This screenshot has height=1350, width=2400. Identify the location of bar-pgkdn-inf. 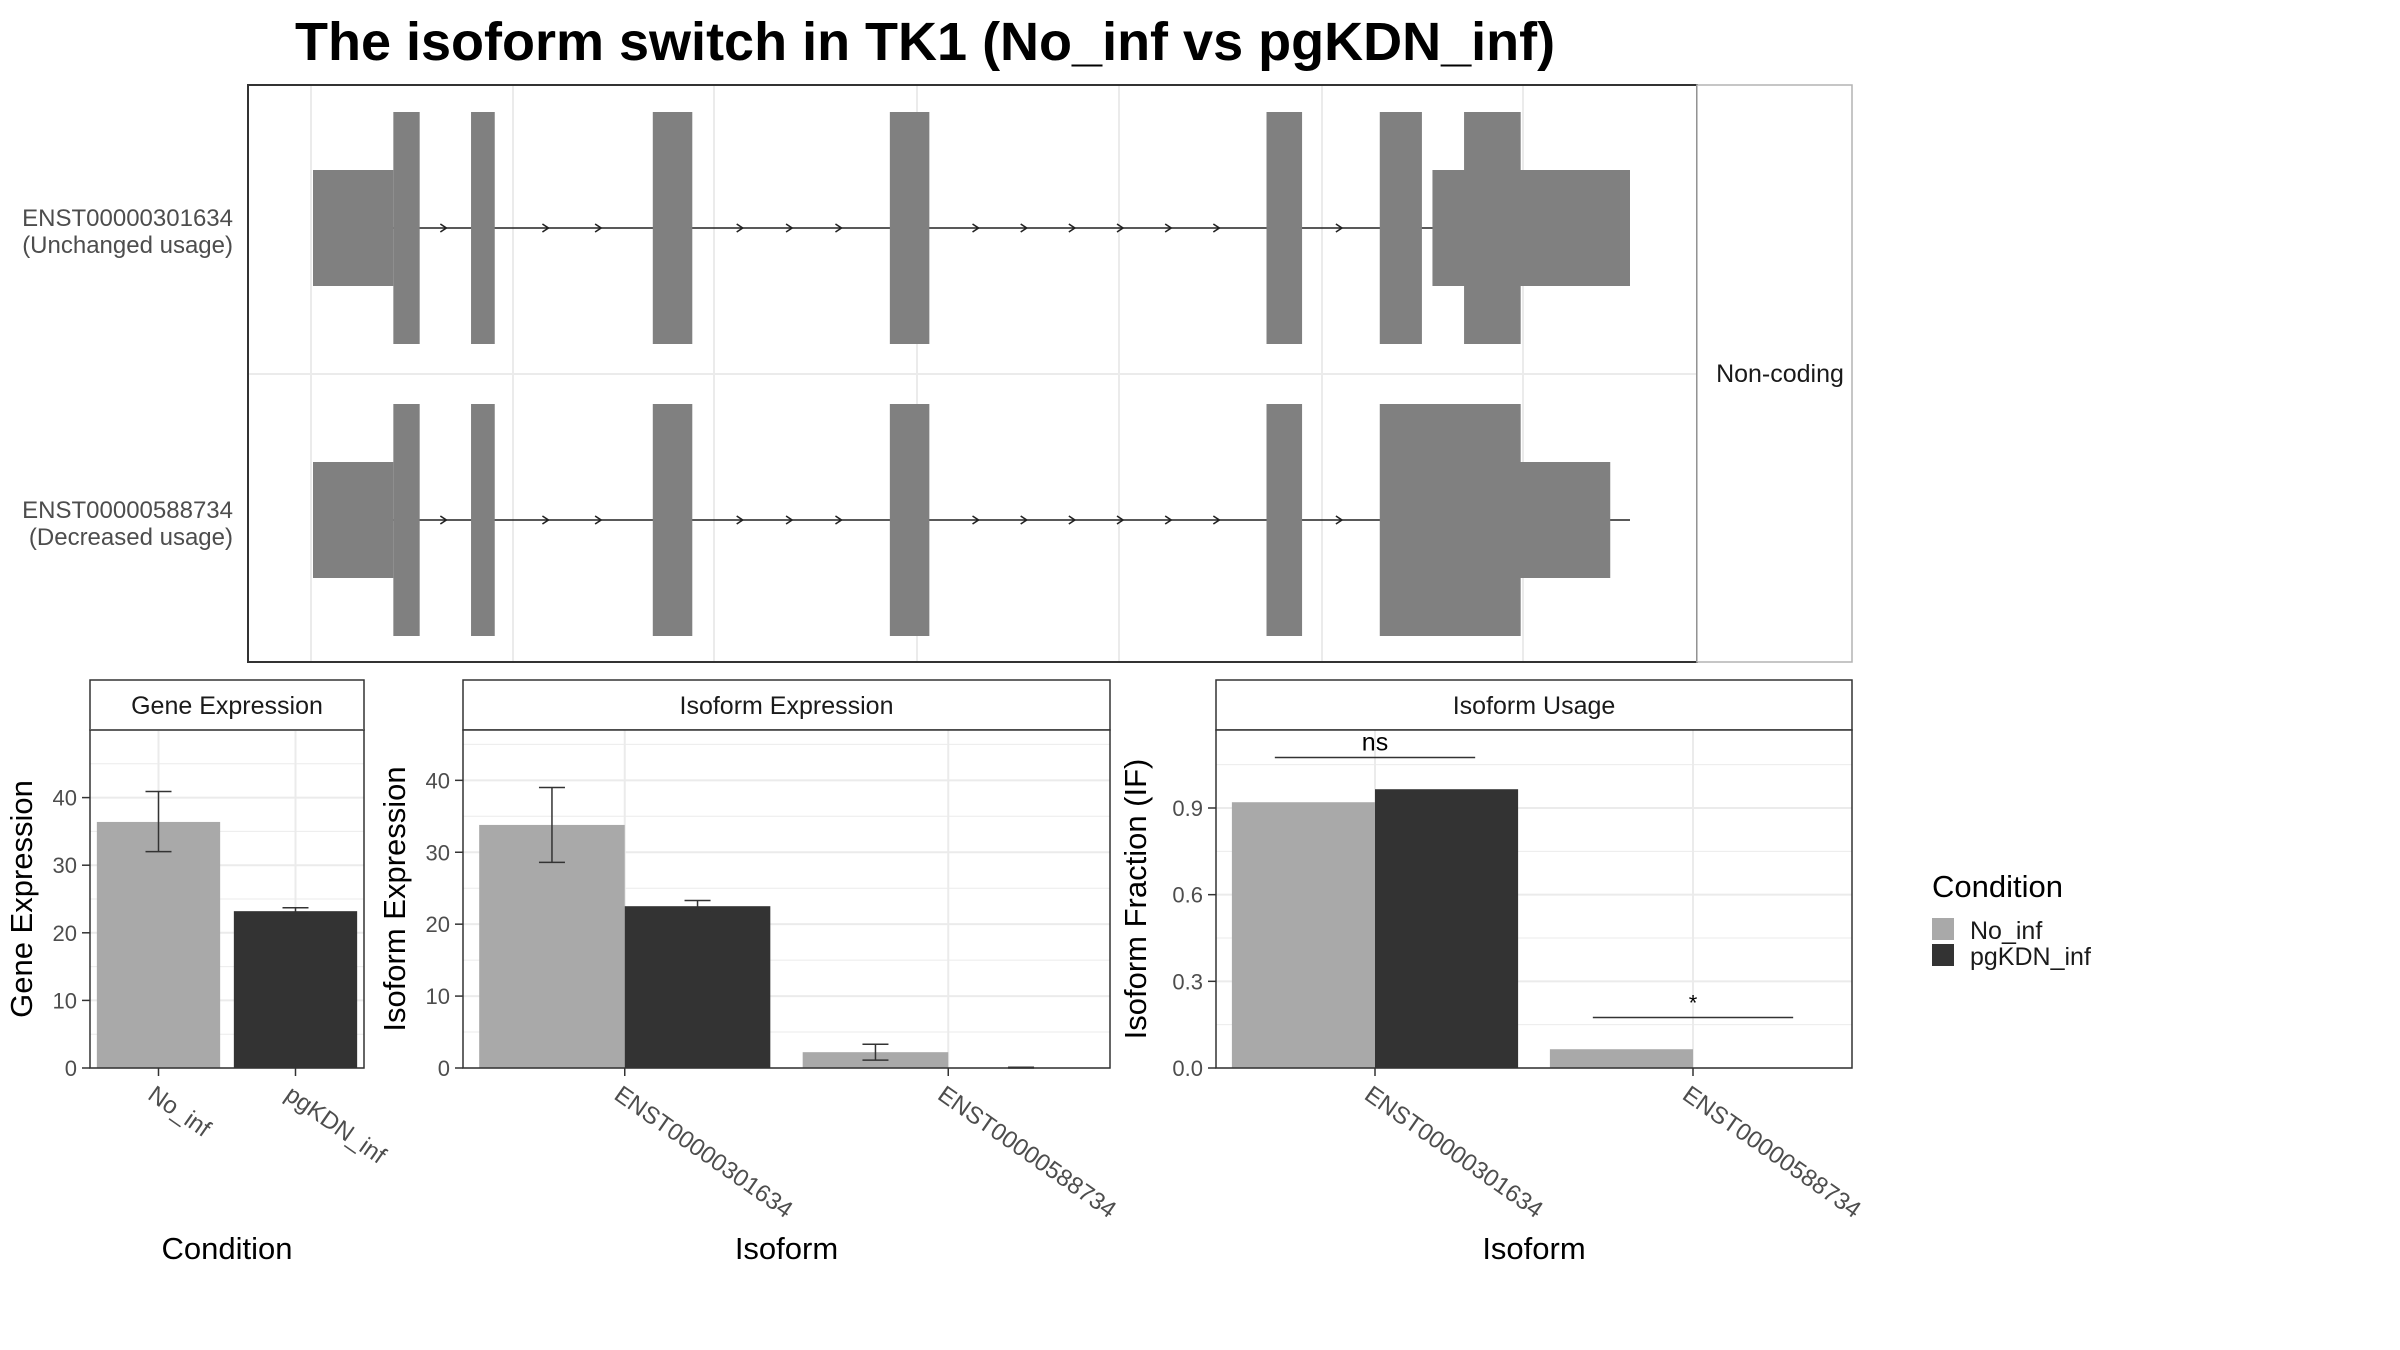
(295, 989).